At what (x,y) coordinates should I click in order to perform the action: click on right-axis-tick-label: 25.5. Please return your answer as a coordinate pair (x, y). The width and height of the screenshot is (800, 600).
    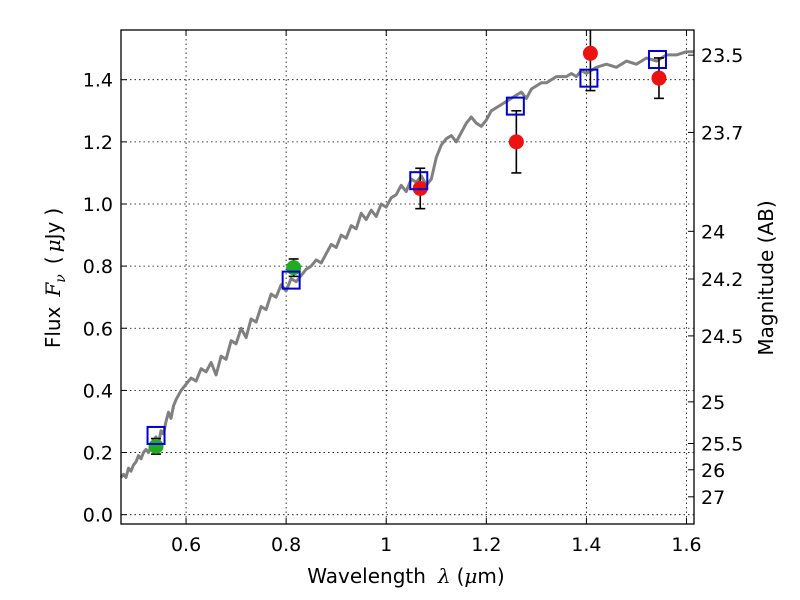
    Looking at the image, I should click on (722, 444).